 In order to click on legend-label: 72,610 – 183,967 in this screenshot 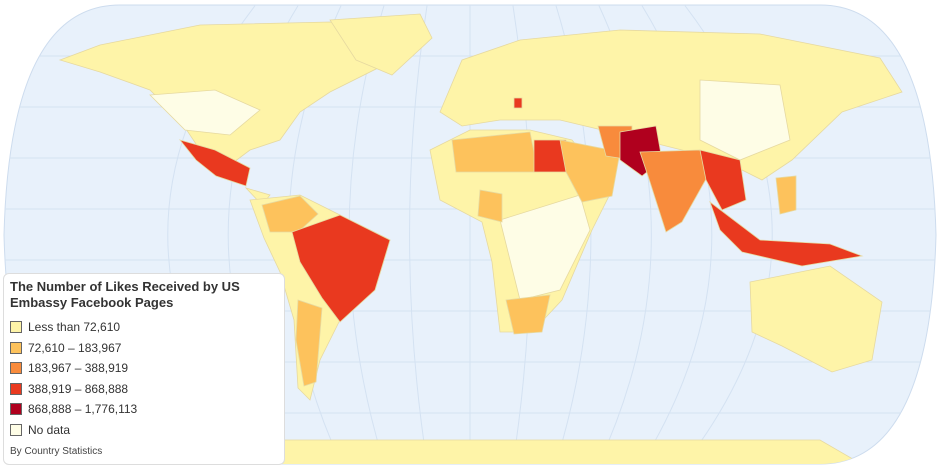, I will do `click(75, 347)`.